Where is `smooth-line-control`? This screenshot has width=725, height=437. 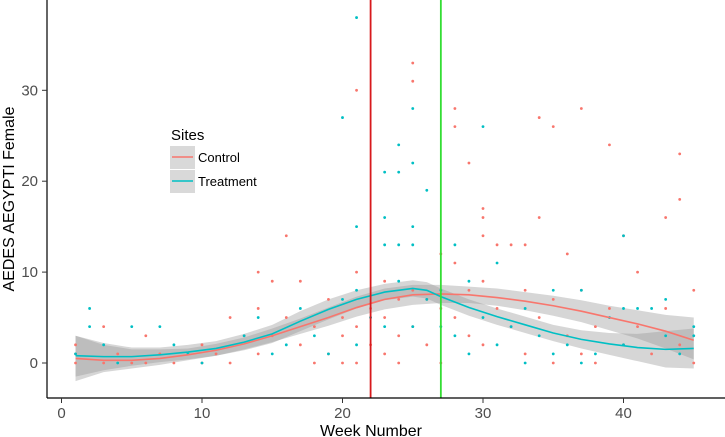 smooth-line-control is located at coordinates (384, 327).